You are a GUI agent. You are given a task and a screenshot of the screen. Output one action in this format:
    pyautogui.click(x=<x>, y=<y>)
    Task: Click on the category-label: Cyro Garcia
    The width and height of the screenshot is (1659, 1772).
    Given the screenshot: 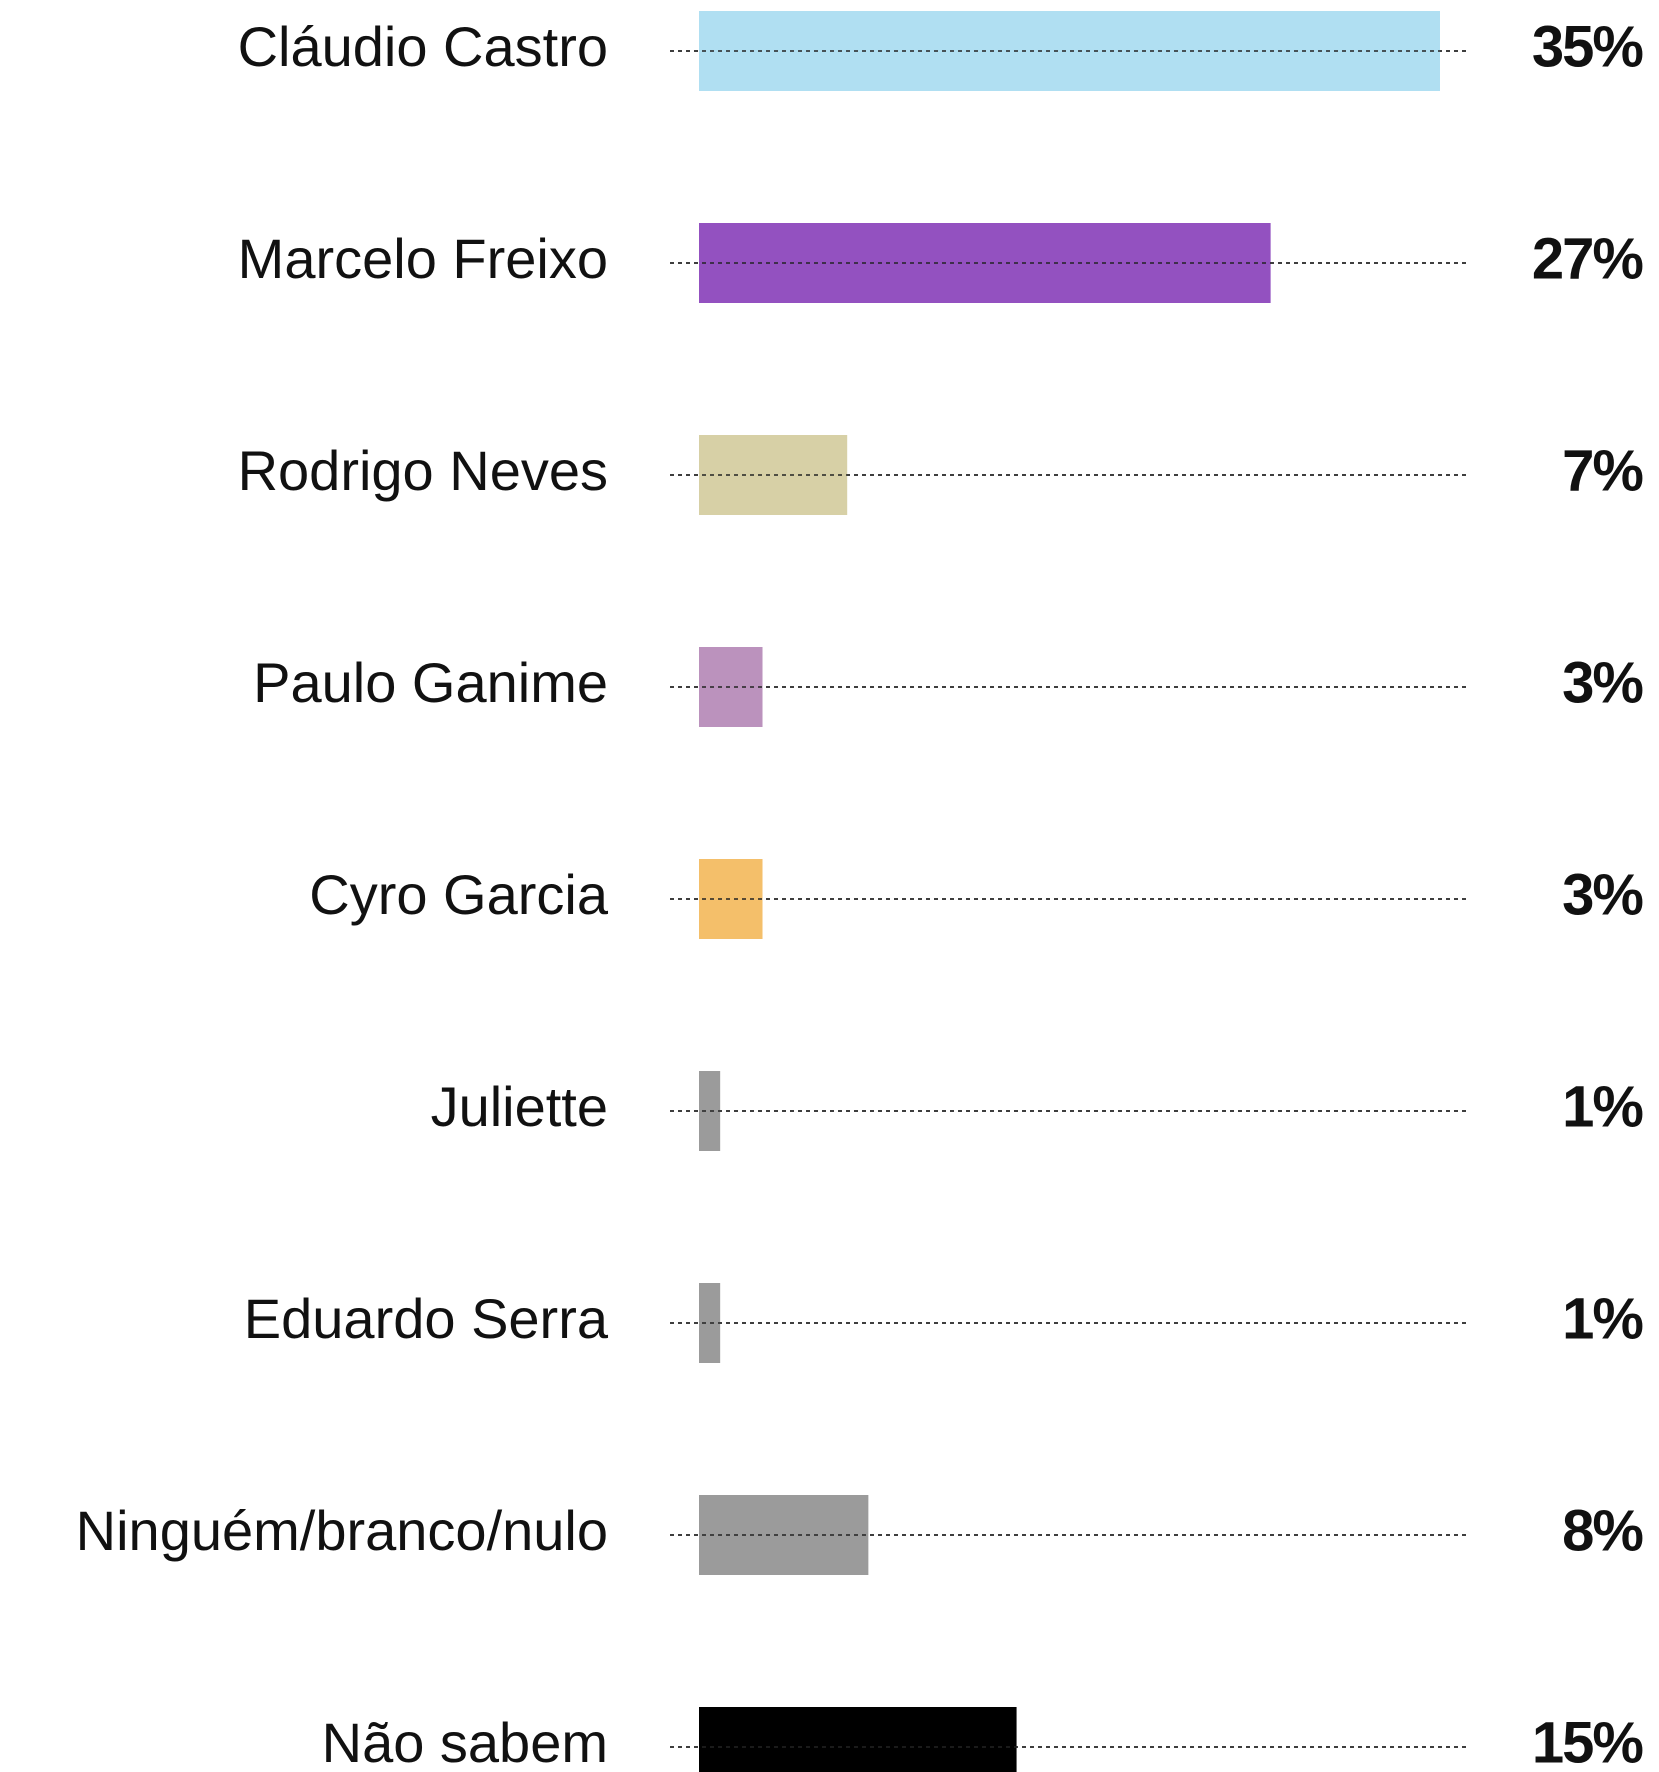 What is the action you would take?
    pyautogui.click(x=459, y=894)
    